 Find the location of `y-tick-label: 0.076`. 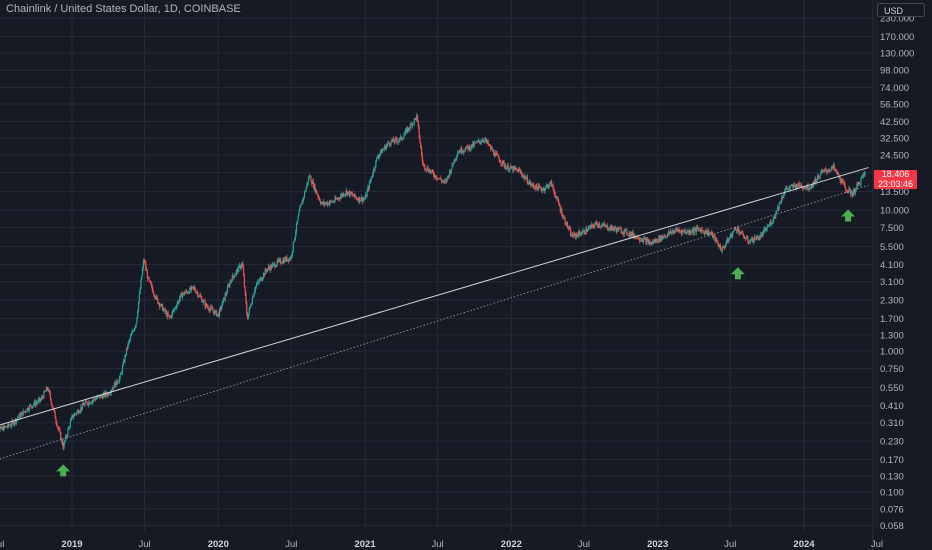

y-tick-label: 0.076 is located at coordinates (892, 509).